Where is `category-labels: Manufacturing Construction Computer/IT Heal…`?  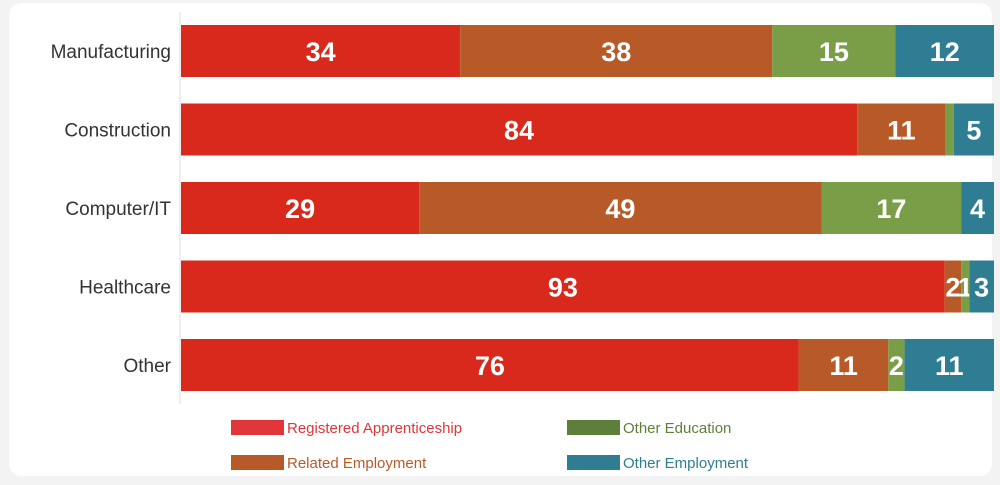 category-labels: Manufacturing Construction Computer/IT Heal… is located at coordinates (111, 209).